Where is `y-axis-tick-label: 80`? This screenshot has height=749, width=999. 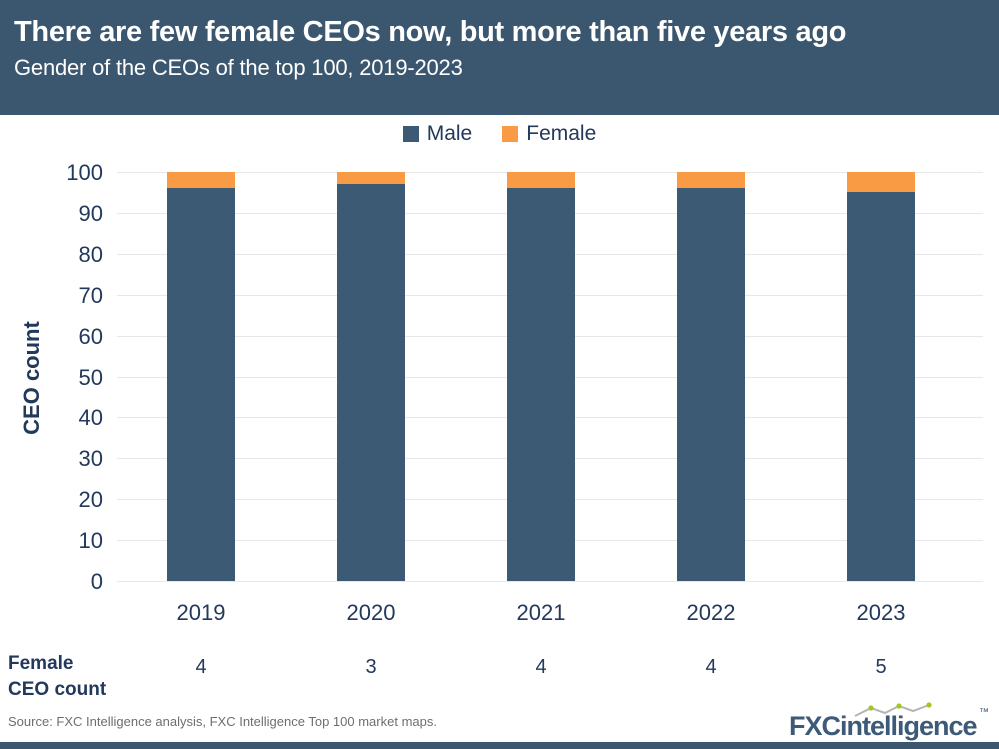
y-axis-tick-label: 80 is located at coordinates (90, 254).